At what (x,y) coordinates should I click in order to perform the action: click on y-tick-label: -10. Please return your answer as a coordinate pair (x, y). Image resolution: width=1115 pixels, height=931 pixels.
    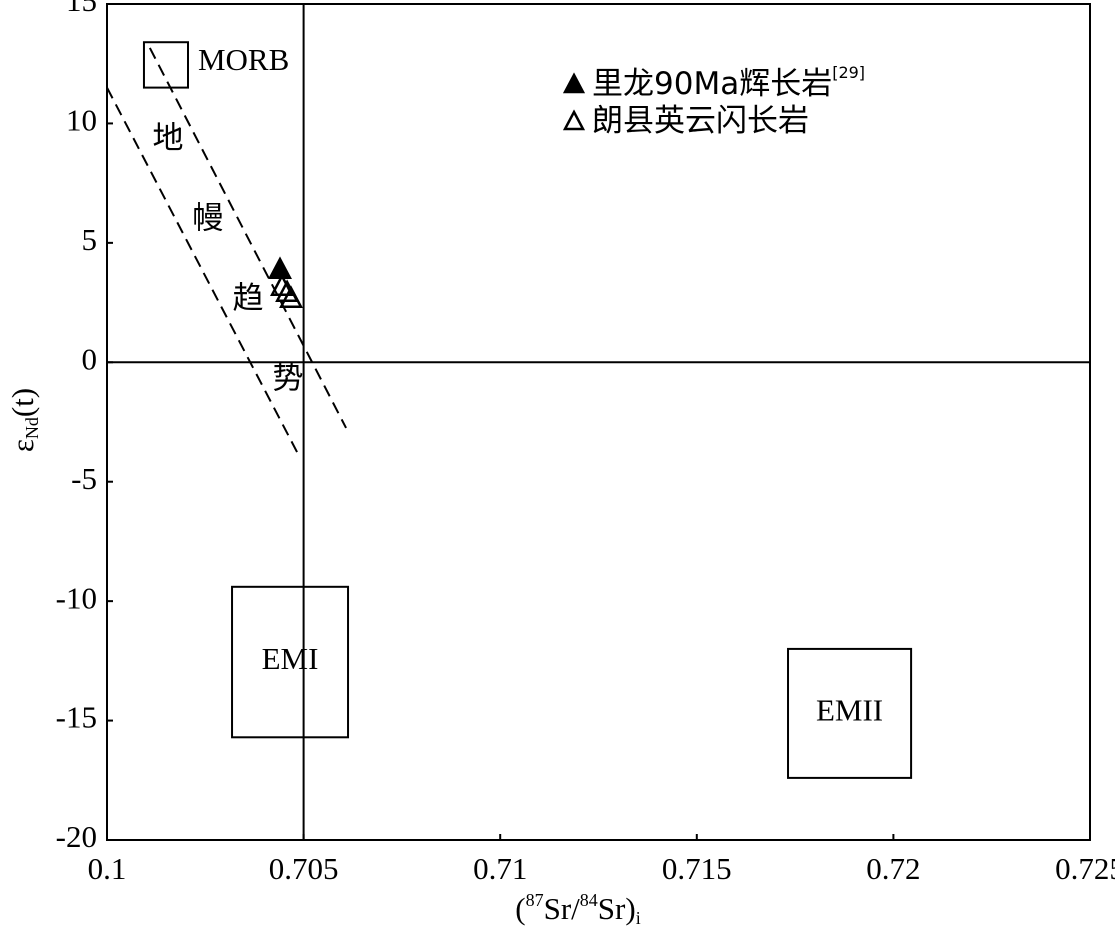
    Looking at the image, I should click on (76, 597).